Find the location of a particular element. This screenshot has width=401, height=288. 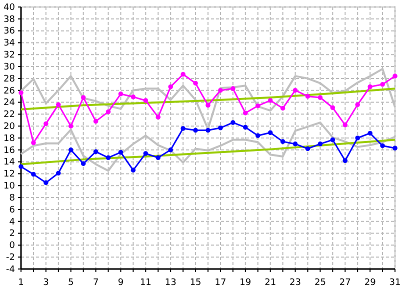

x-tick-label: 31 is located at coordinates (395, 283).